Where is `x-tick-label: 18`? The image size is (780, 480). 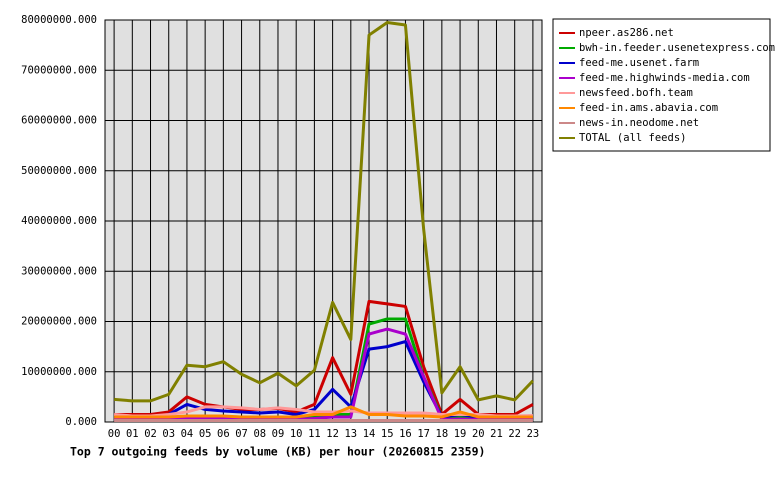 x-tick-label: 18 is located at coordinates (442, 434).